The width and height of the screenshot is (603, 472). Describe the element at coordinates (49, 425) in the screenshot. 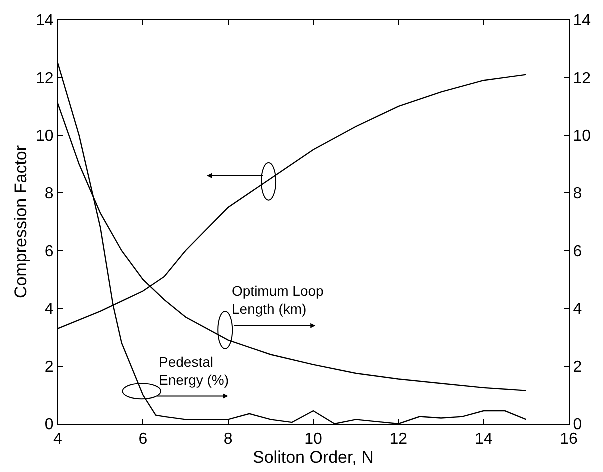

I see `y-tick-label: 0` at that location.